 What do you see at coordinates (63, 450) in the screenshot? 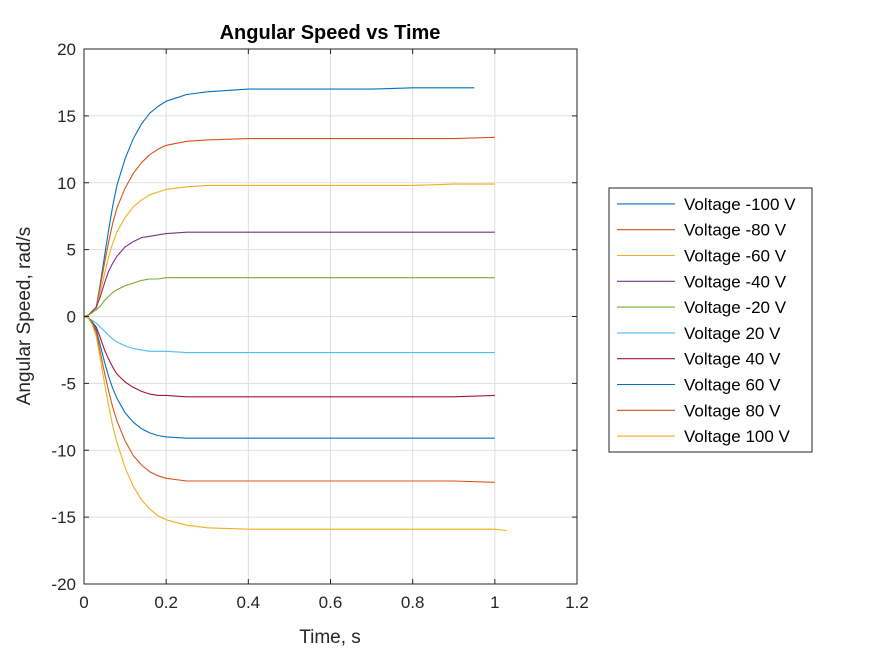
I see `y-tick-label: -10` at bounding box center [63, 450].